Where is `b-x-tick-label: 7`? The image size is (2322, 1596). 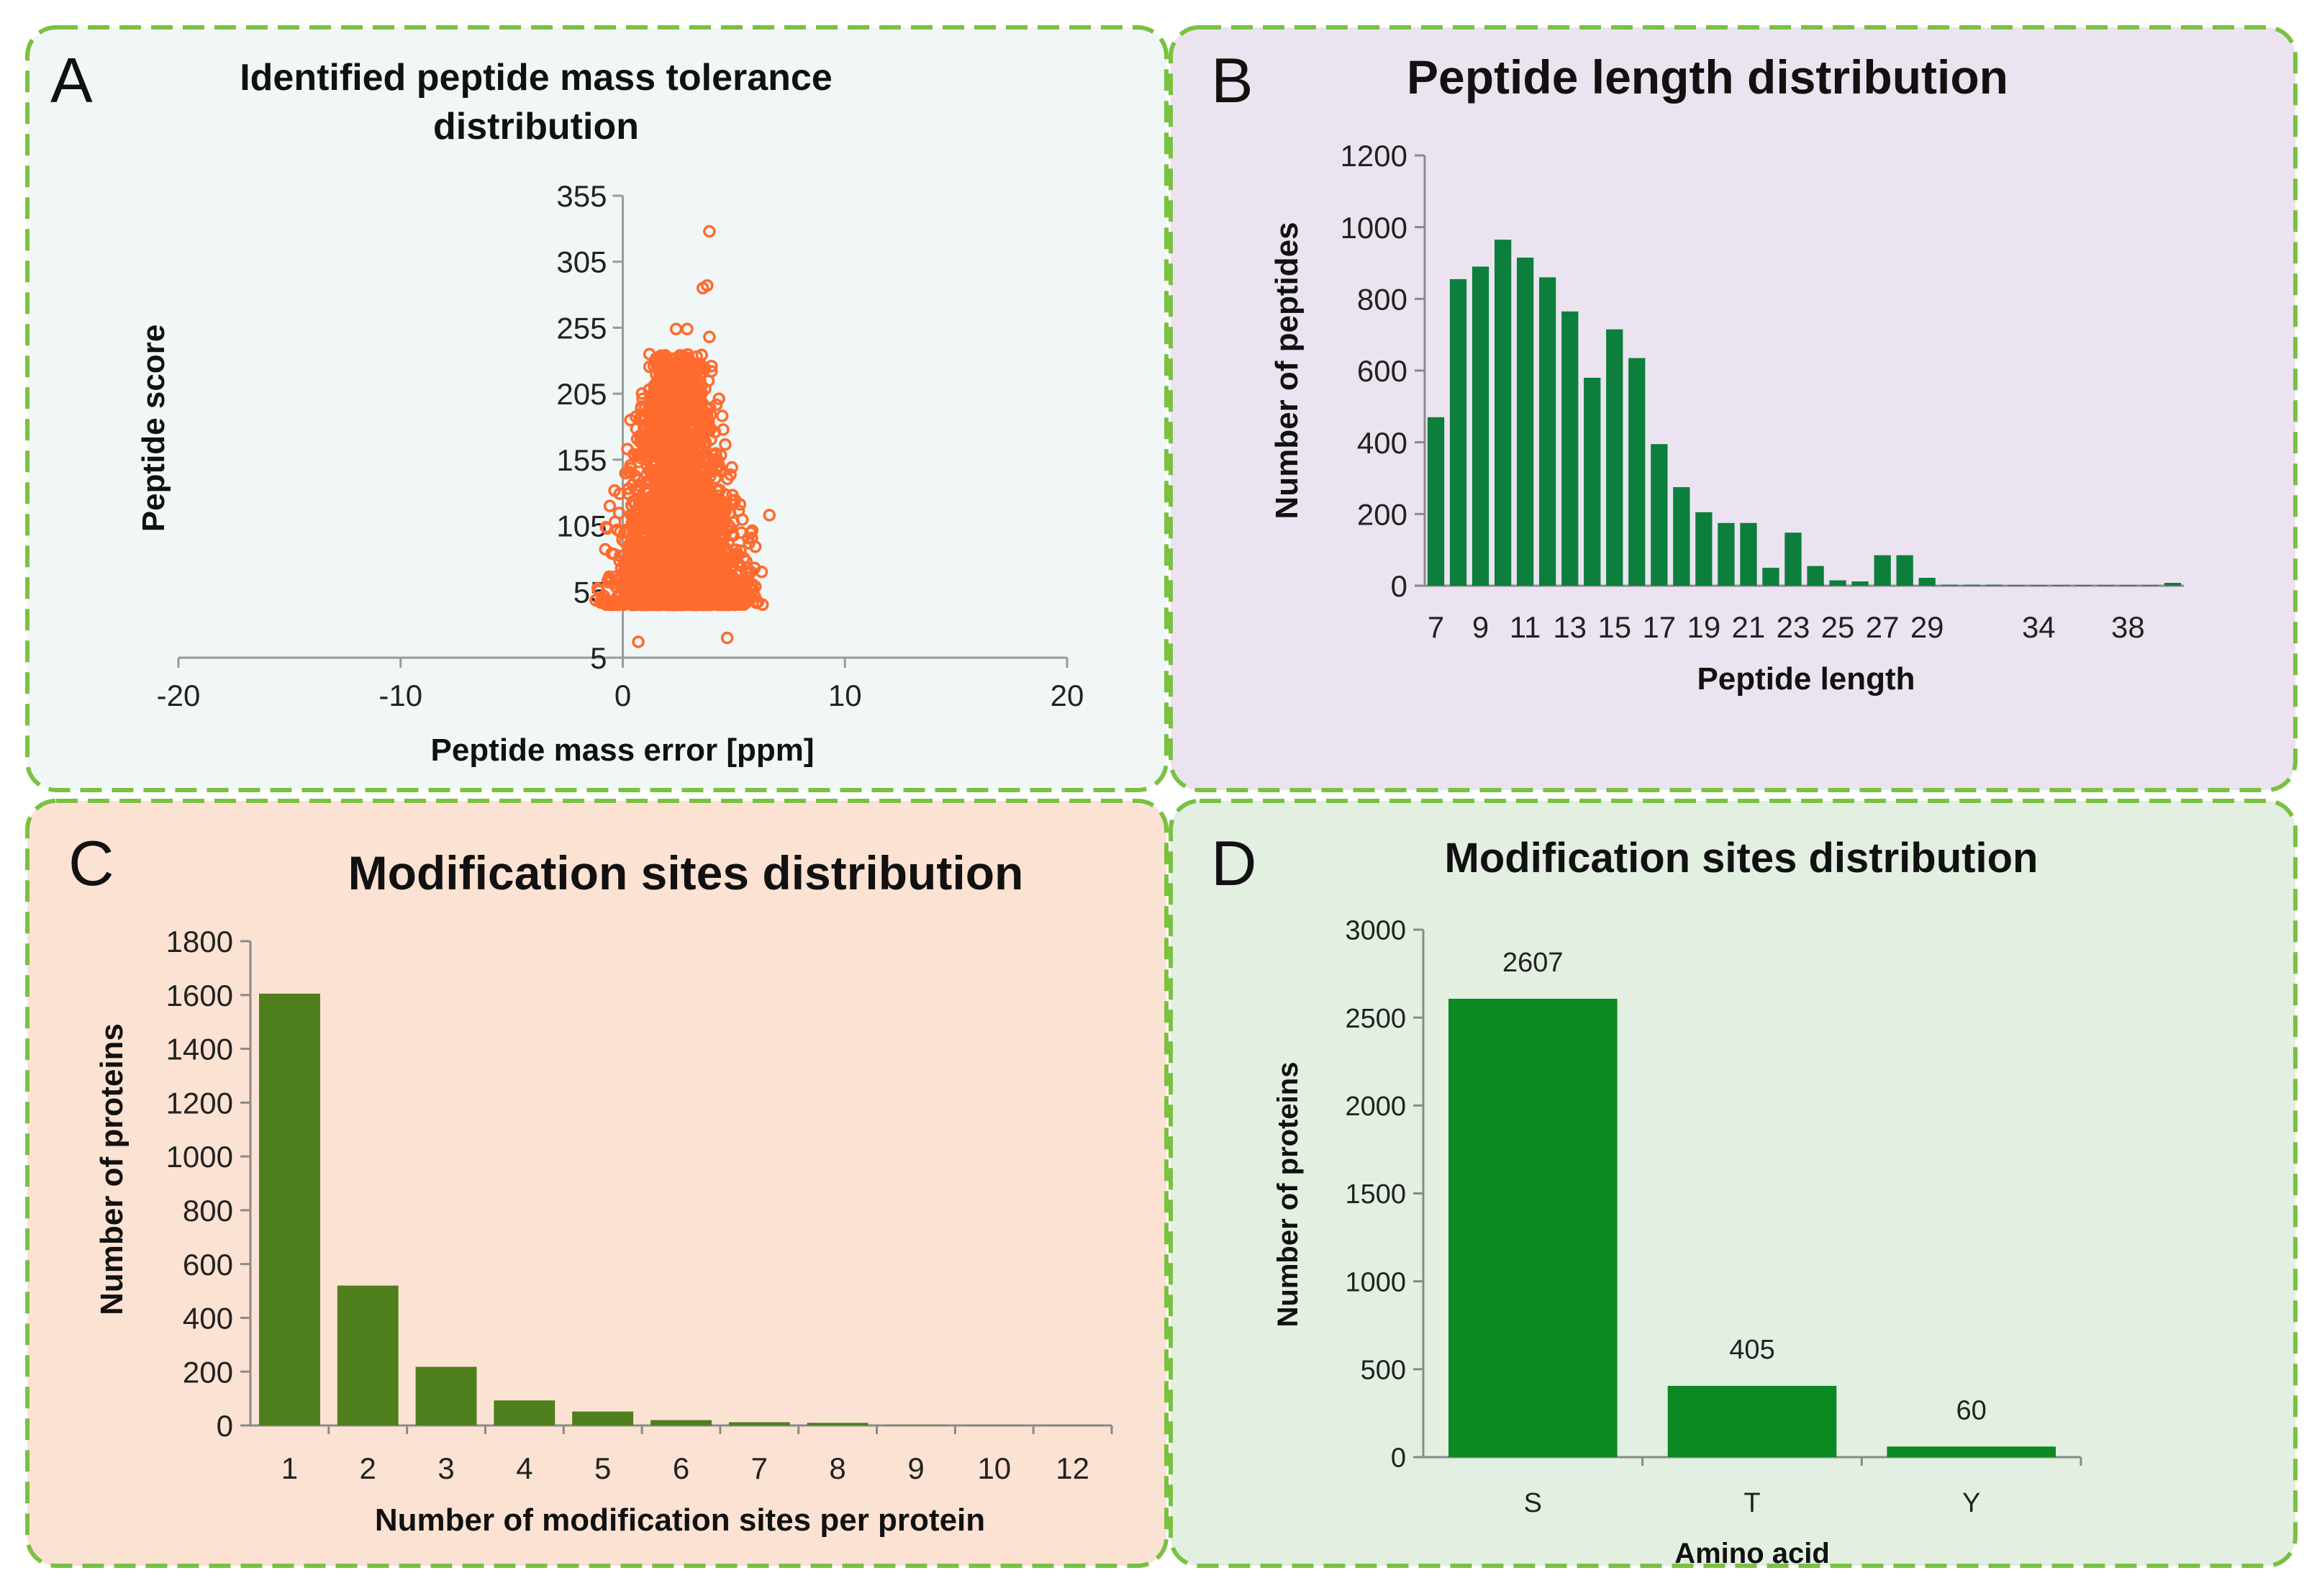 b-x-tick-label: 7 is located at coordinates (1436, 627).